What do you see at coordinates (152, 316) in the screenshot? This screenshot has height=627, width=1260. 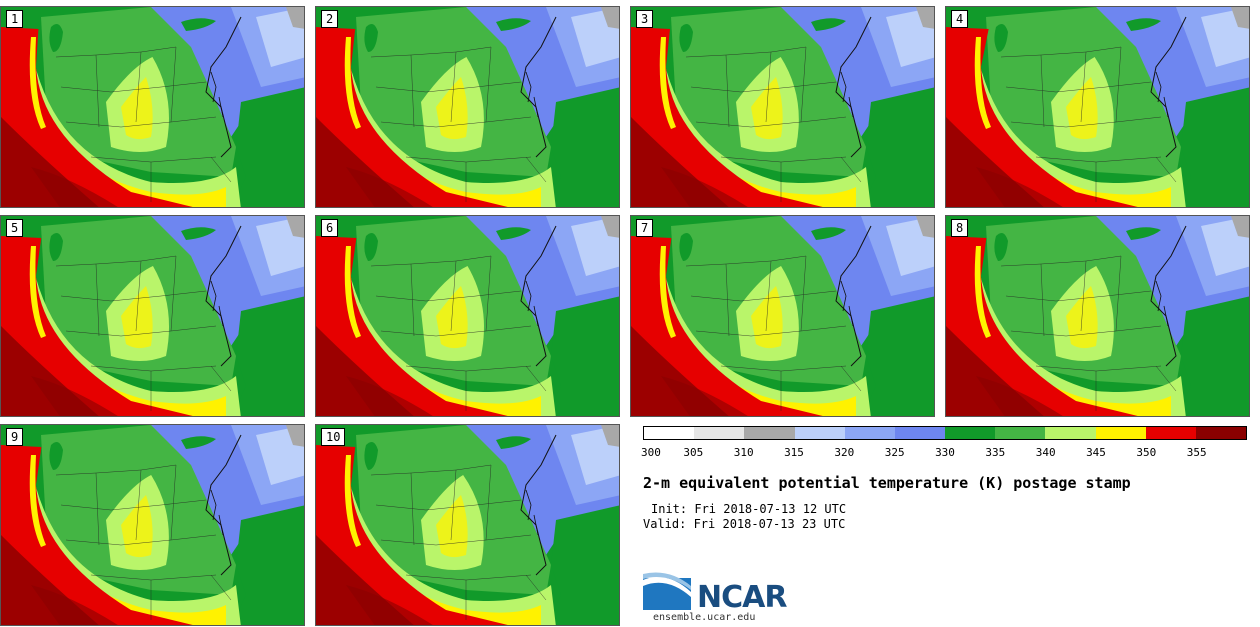 I see `map-panel: 5` at bounding box center [152, 316].